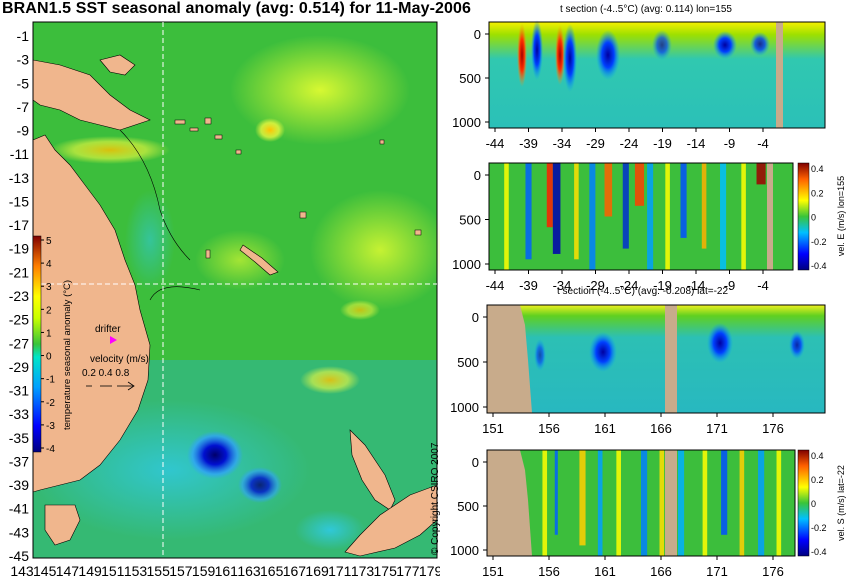 The image size is (850, 580). What do you see at coordinates (468, 506) in the screenshot?
I see `panel-4-y-label: 500` at bounding box center [468, 506].